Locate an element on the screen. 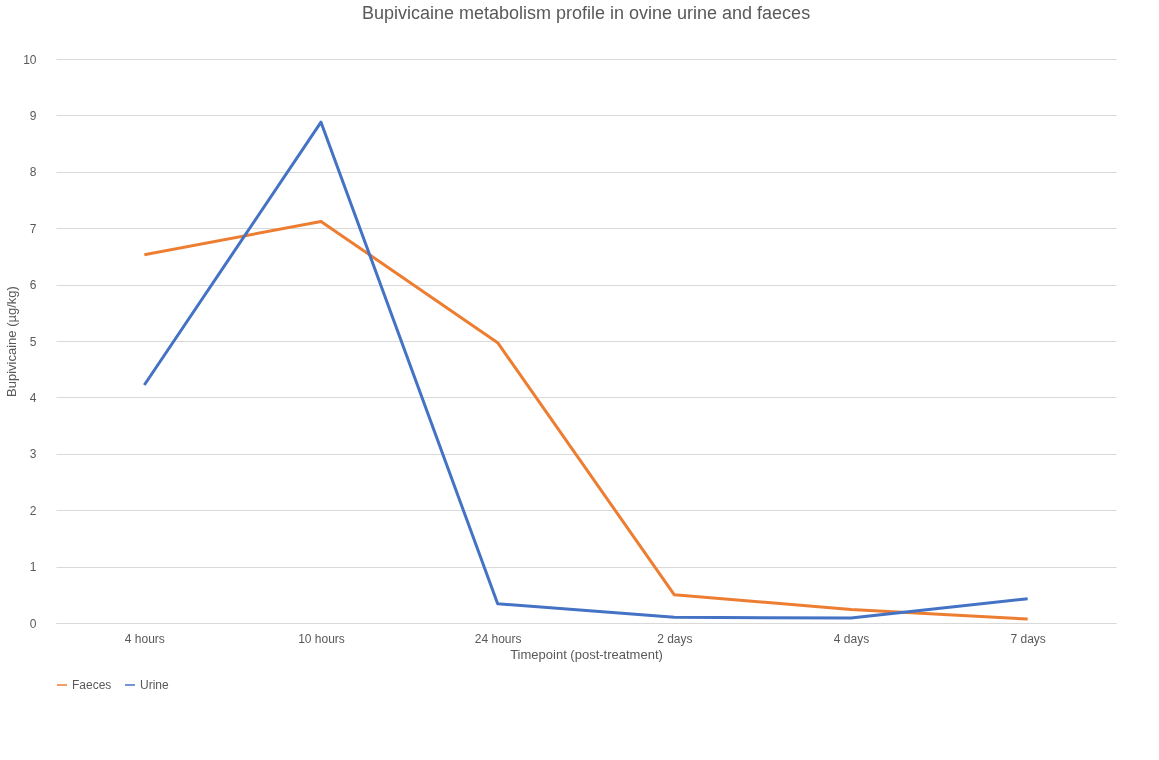  x-tick-label: 4 days is located at coordinates (851, 638).